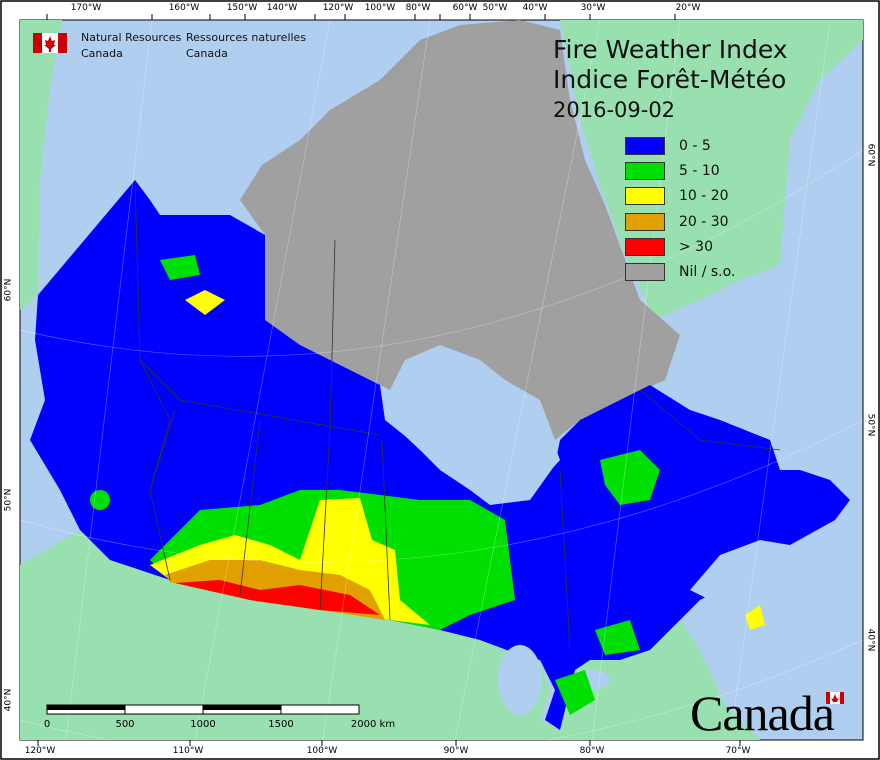 Image resolution: width=880 pixels, height=760 pixels. I want to click on legend-label: 10 - 20, so click(704, 196).